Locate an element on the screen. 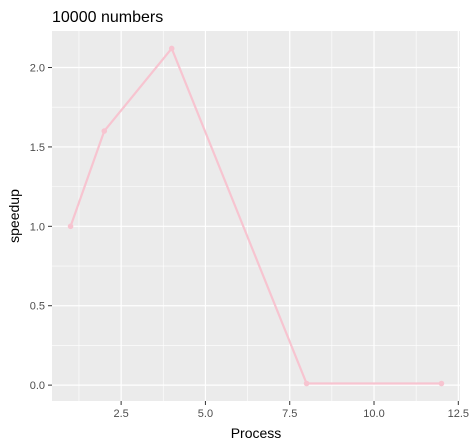  y-axis-ticks: 0.0 0.5 1.0 1.5 2.0 is located at coordinates (41, 227).